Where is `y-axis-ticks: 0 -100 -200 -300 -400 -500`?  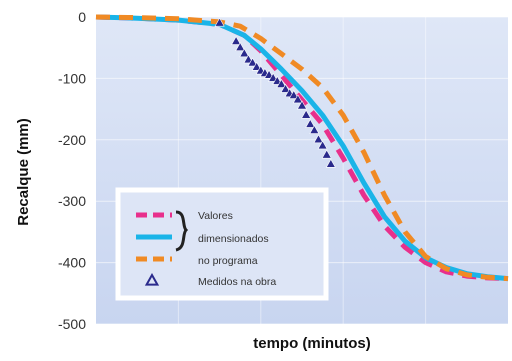
y-axis-ticks: 0 -100 -200 -300 -400 -500 is located at coordinates (72, 170).